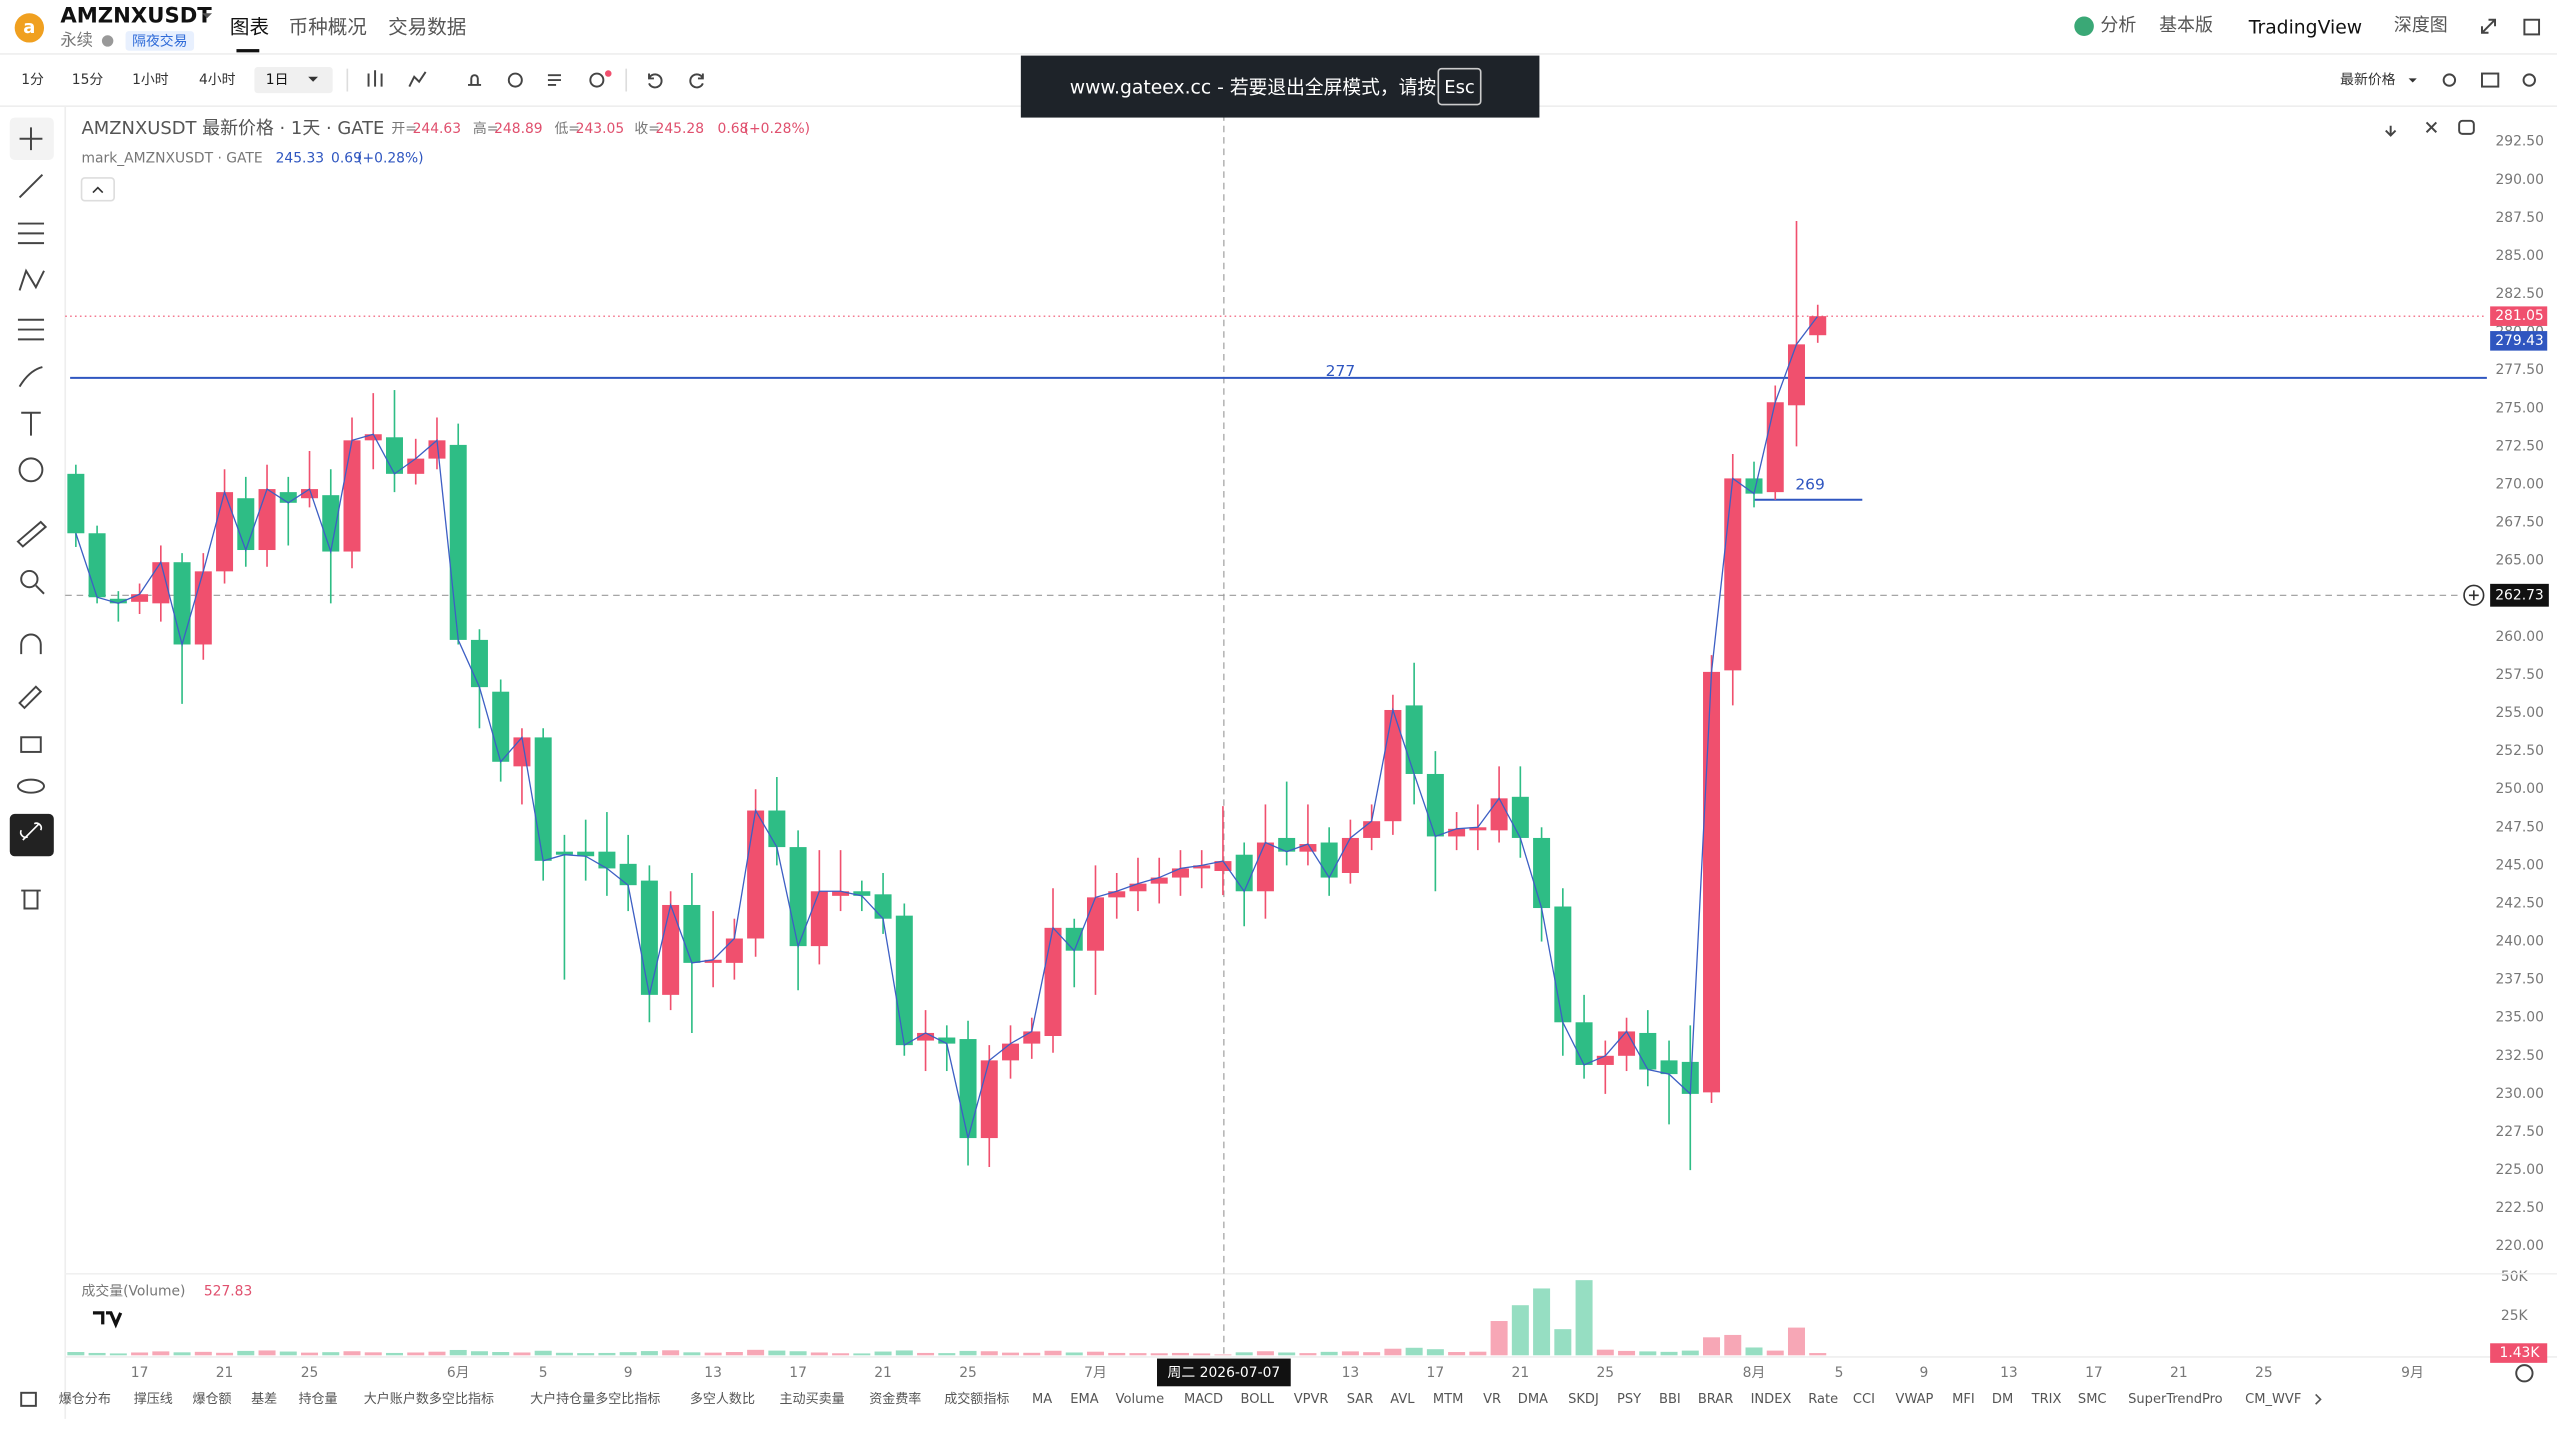 Image resolution: width=2557 pixels, height=1437 pixels. I want to click on indicator-tab: 大户持仓量多空比指标, so click(595, 1399).